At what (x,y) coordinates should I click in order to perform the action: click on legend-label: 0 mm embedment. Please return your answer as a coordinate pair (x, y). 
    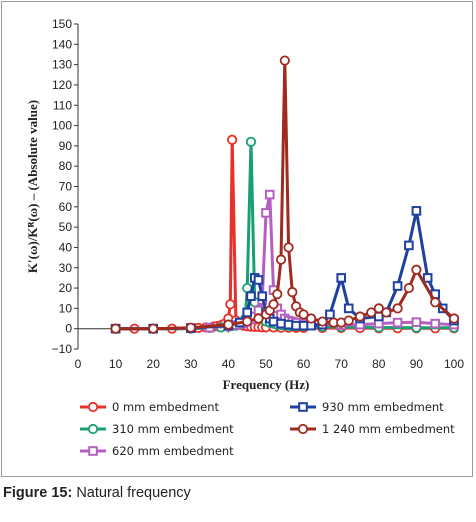
    Looking at the image, I should click on (166, 407).